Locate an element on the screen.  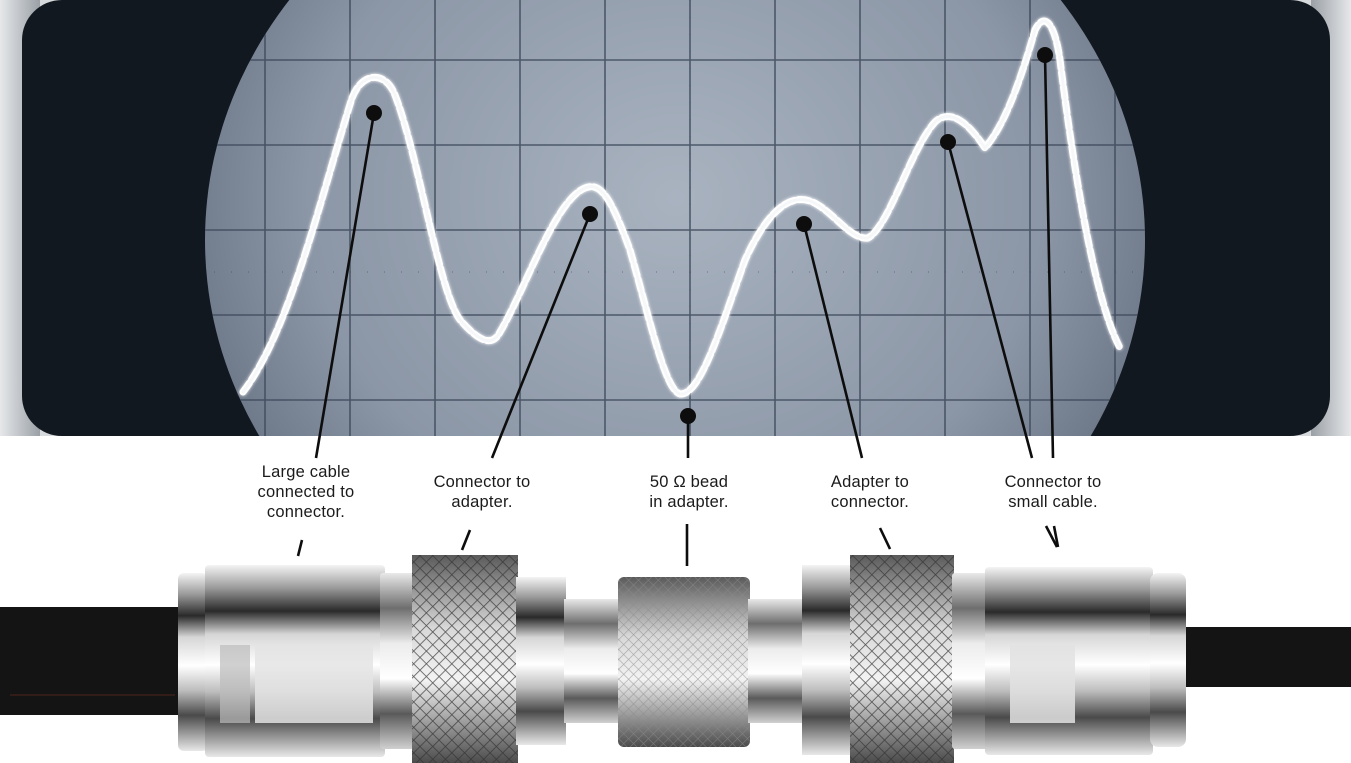
leader-adapter-to-connector-lower is located at coordinates (885, 538).